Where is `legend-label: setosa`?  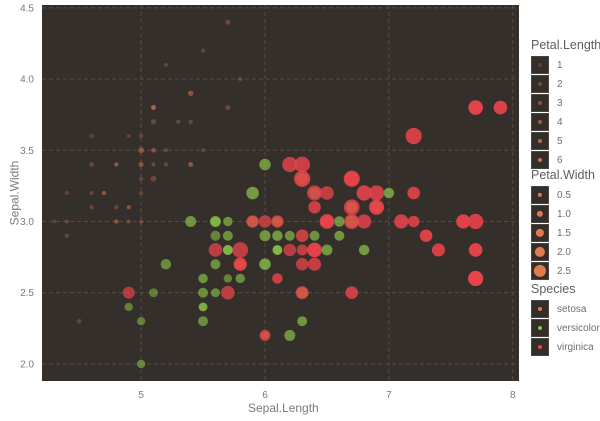
legend-label: setosa is located at coordinates (572, 309).